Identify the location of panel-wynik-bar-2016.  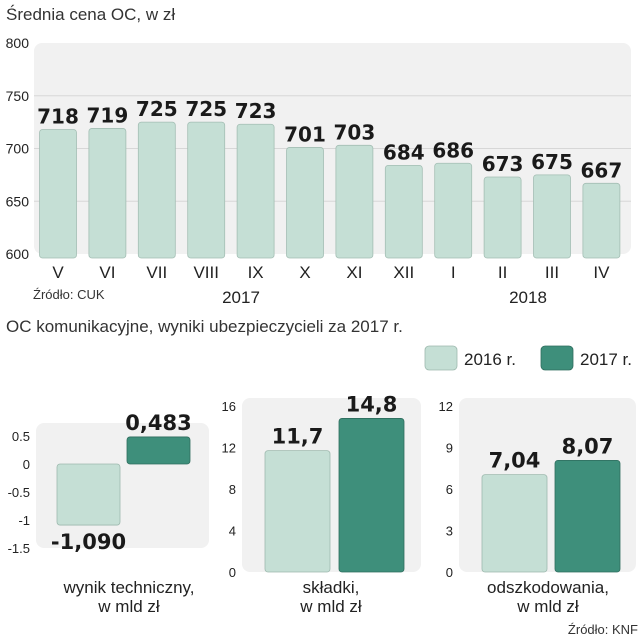
(88, 494).